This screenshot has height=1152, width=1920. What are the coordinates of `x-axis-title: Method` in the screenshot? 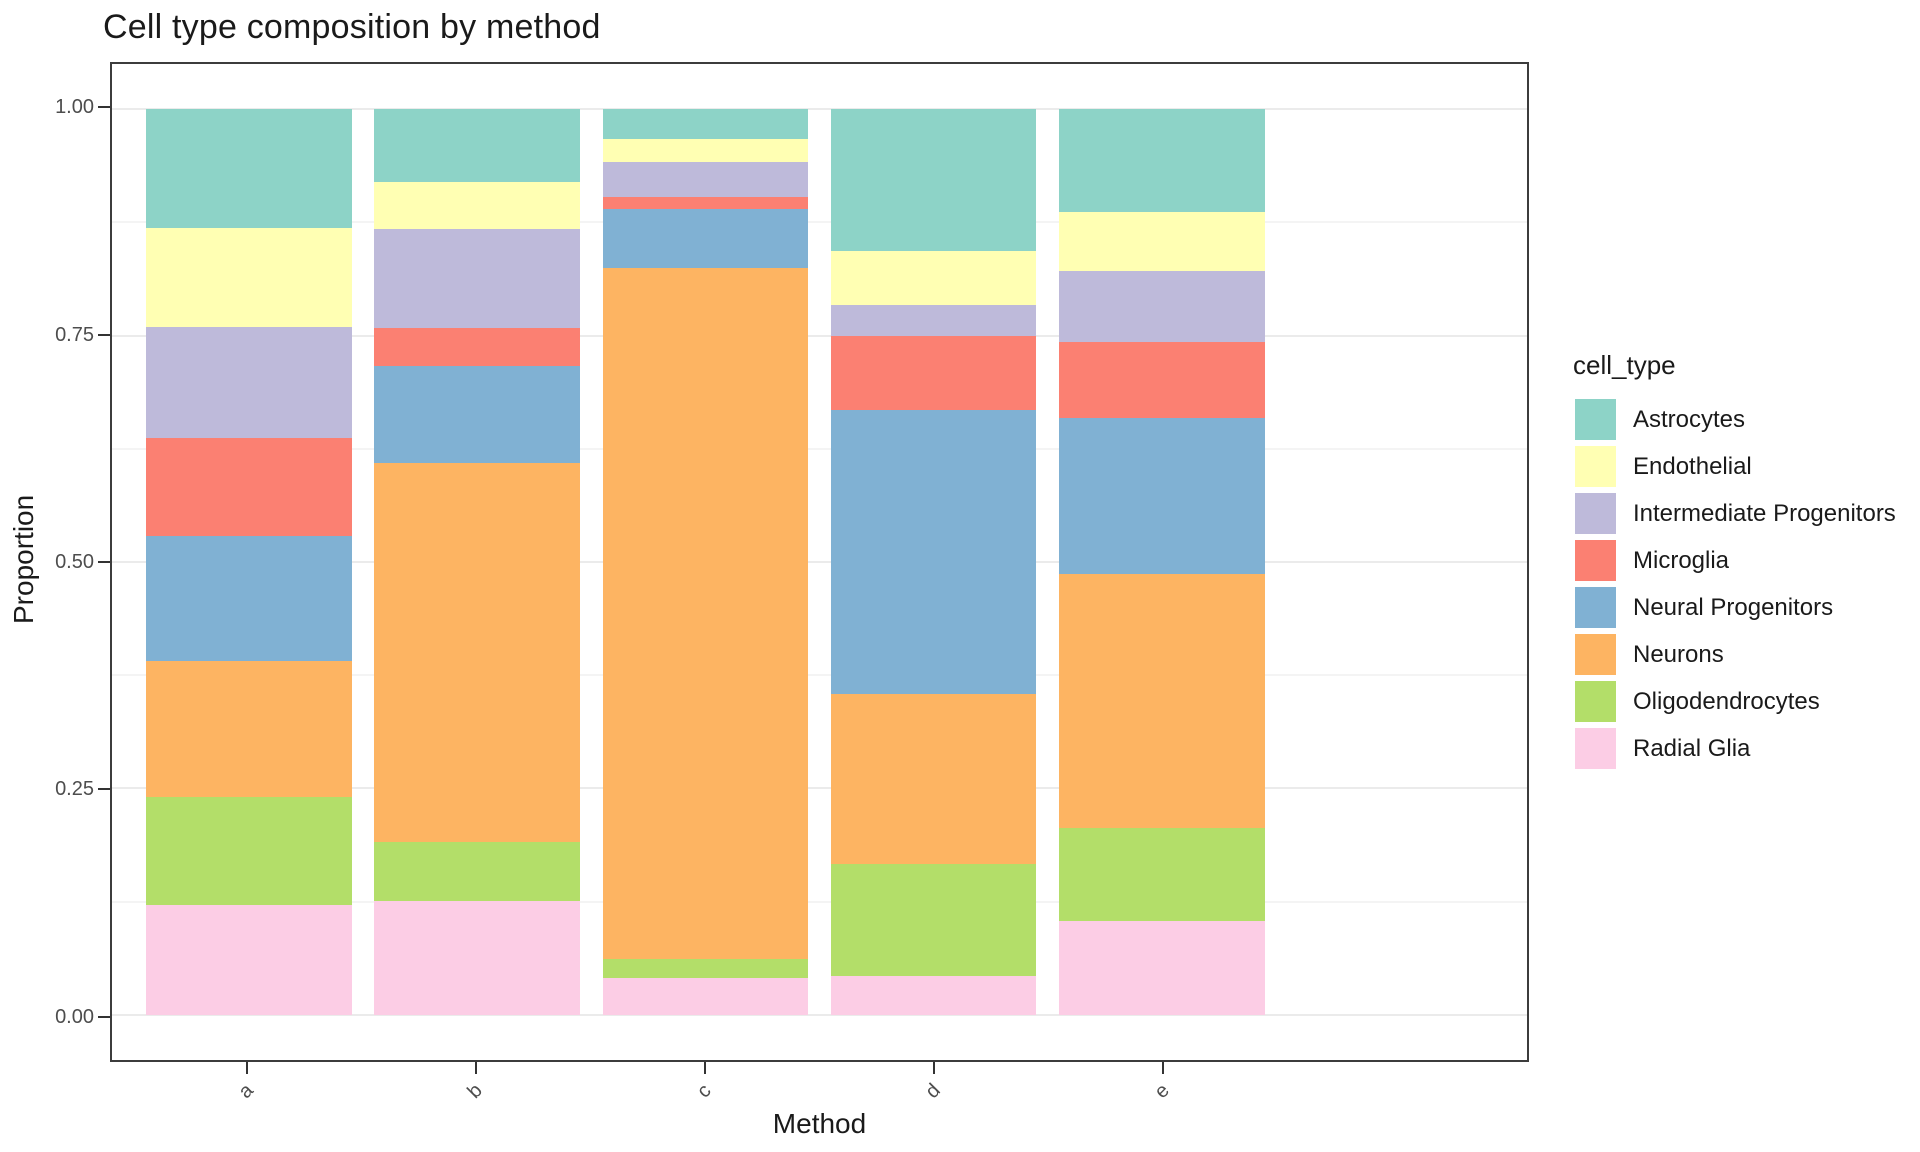 It's located at (819, 1123).